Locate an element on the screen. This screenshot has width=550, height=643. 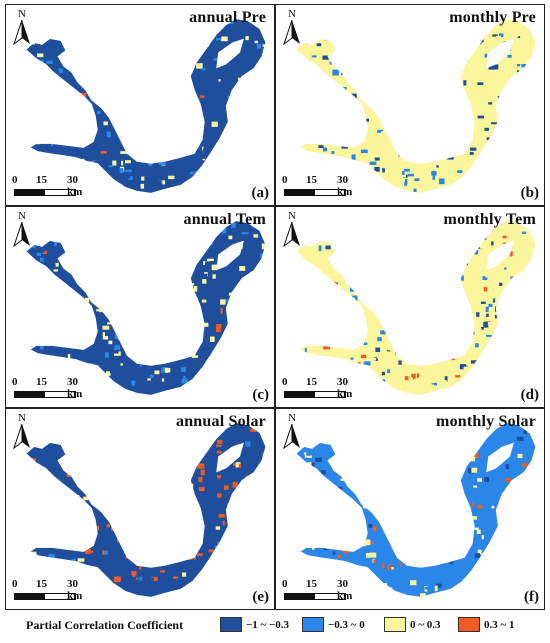
region-map is located at coordinates (416, 510).